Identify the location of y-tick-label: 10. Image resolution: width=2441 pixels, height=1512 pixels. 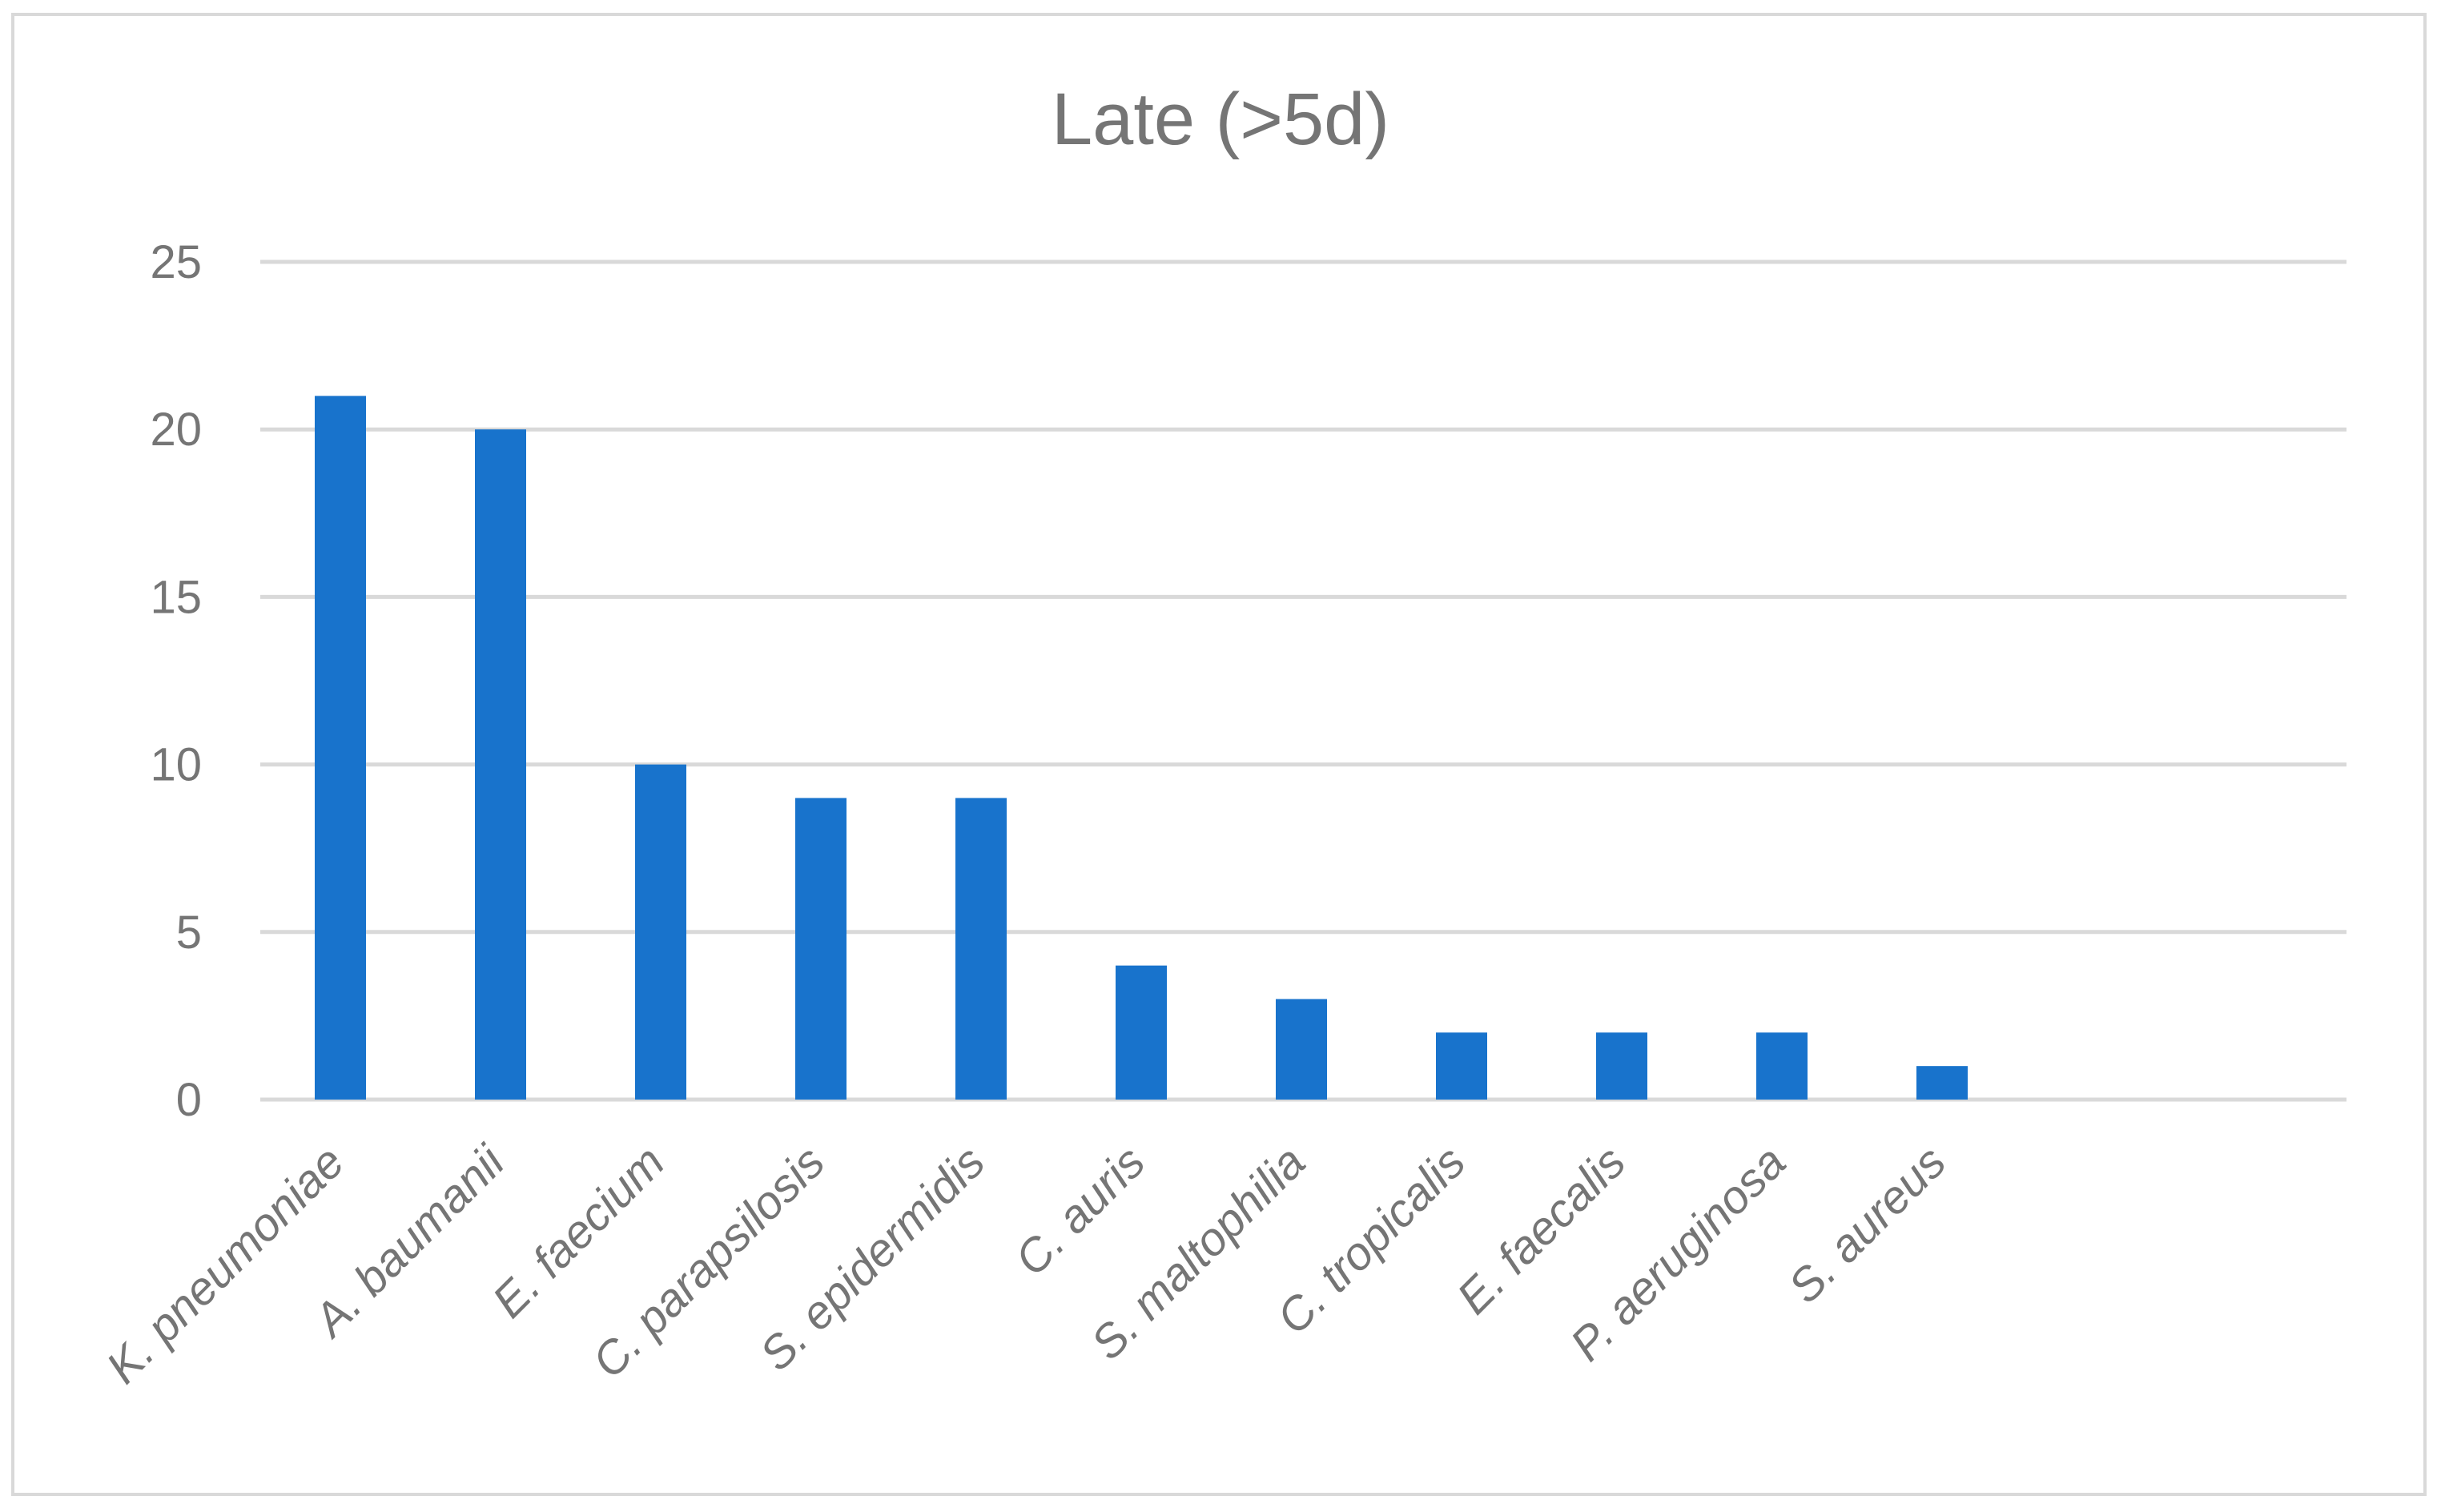
(176, 765).